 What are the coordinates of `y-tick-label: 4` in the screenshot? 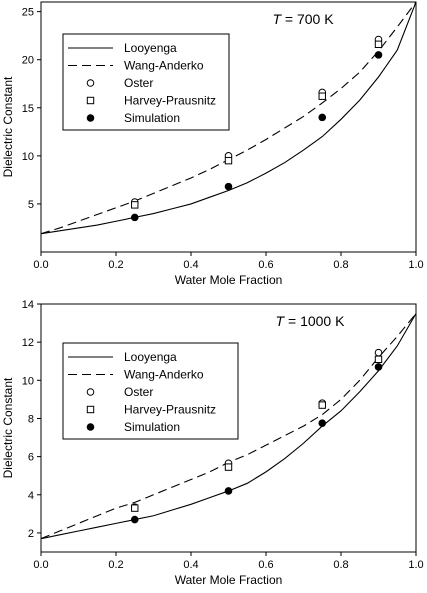 It's located at (31, 496).